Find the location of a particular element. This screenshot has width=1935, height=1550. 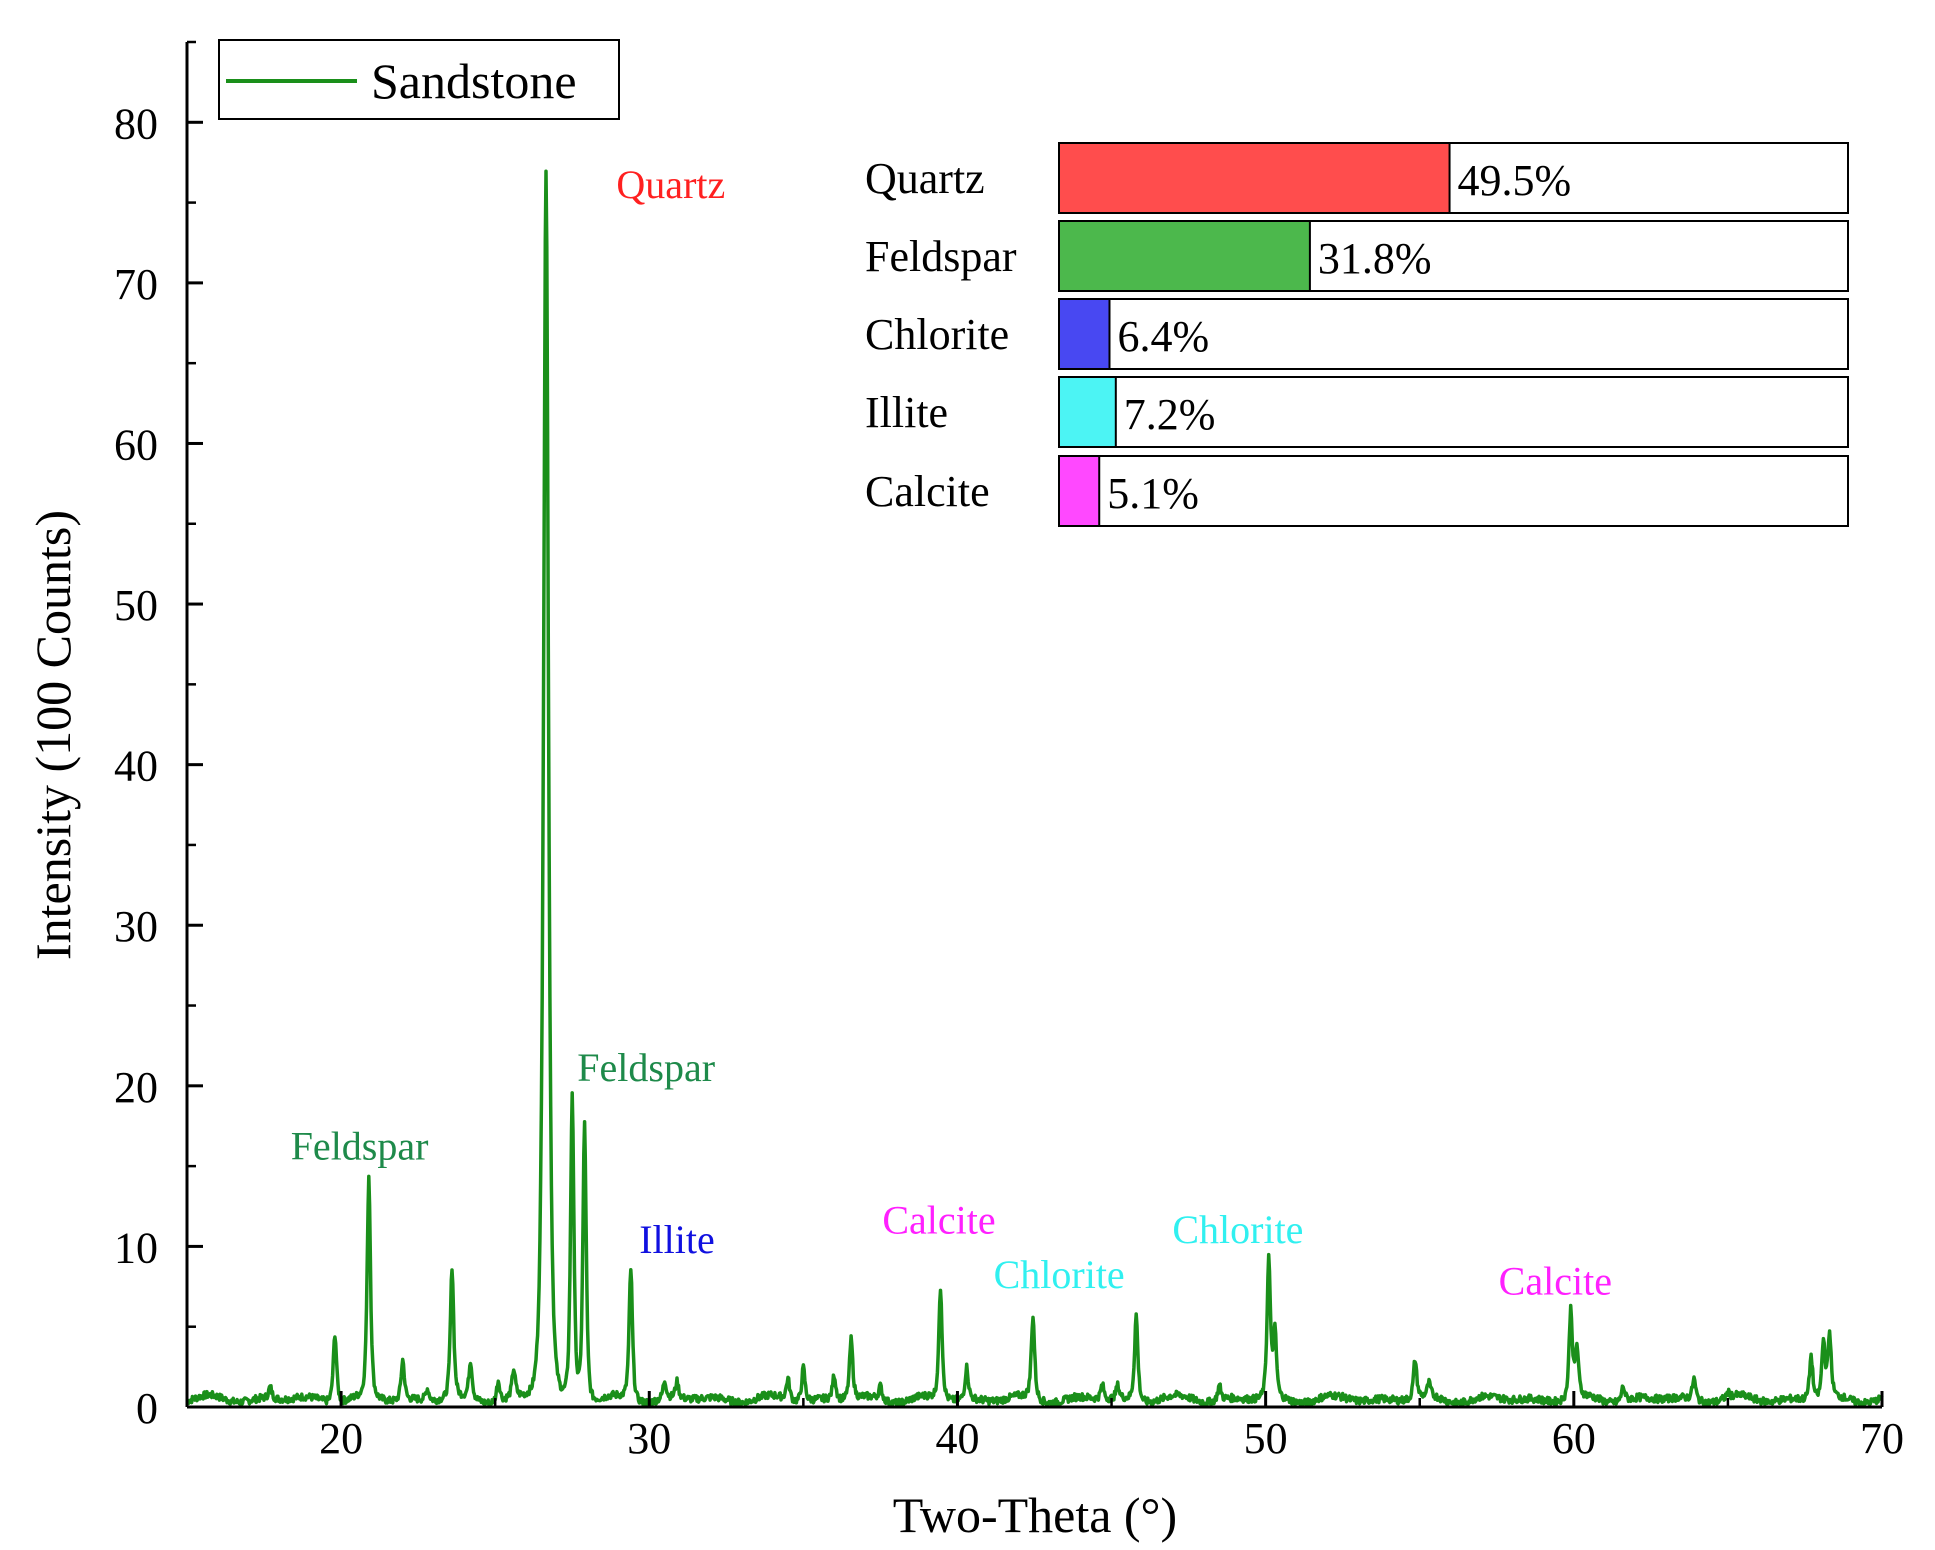

y-tick-label: 40 is located at coordinates (136, 766).